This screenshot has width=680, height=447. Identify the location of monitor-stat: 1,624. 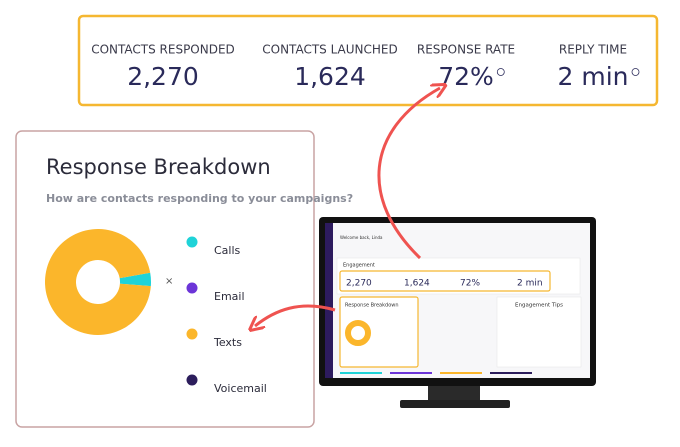
(417, 284).